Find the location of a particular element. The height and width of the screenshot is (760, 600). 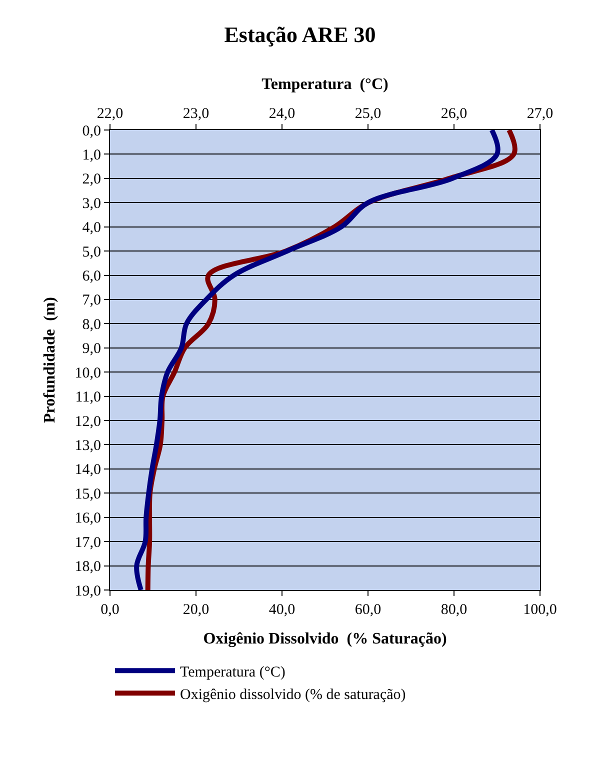

y-tick-label: 19,0 is located at coordinates (87, 591).